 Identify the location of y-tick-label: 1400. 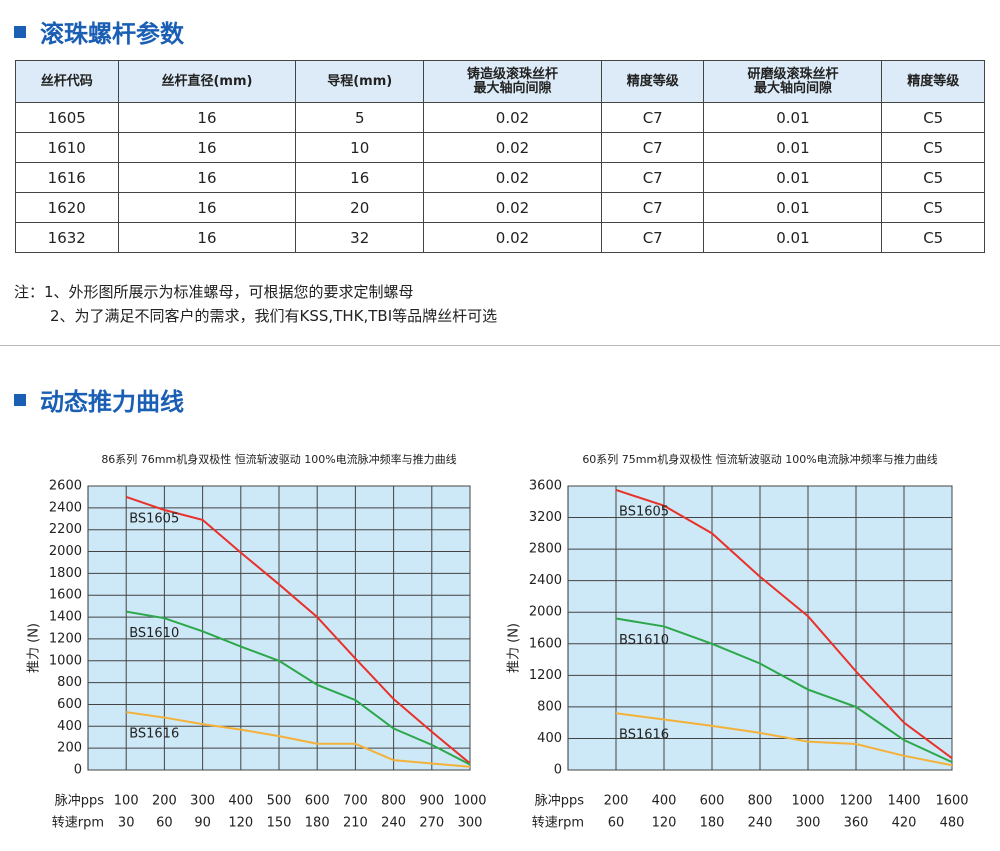
(65, 617).